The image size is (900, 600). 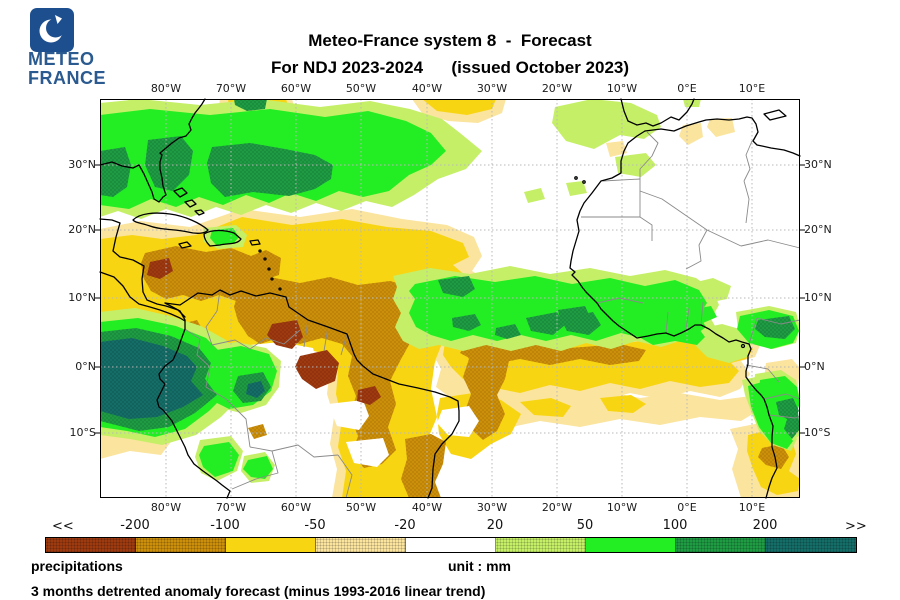 What do you see at coordinates (82, 164) in the screenshot?
I see `lat-label-left: 30°N` at bounding box center [82, 164].